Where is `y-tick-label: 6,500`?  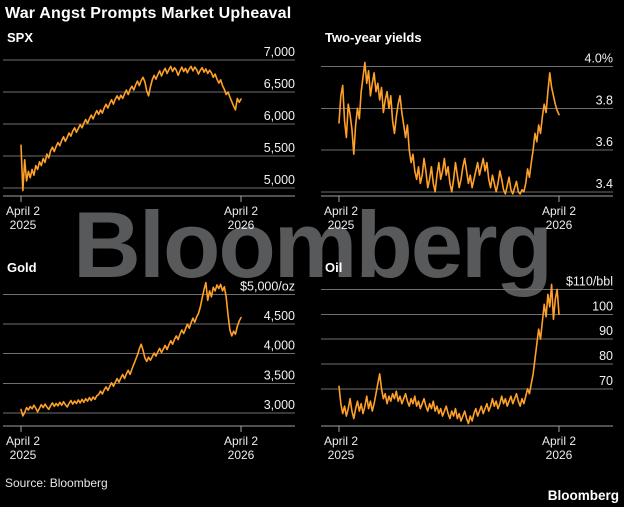
y-tick-label: 6,500 is located at coordinates (279, 84).